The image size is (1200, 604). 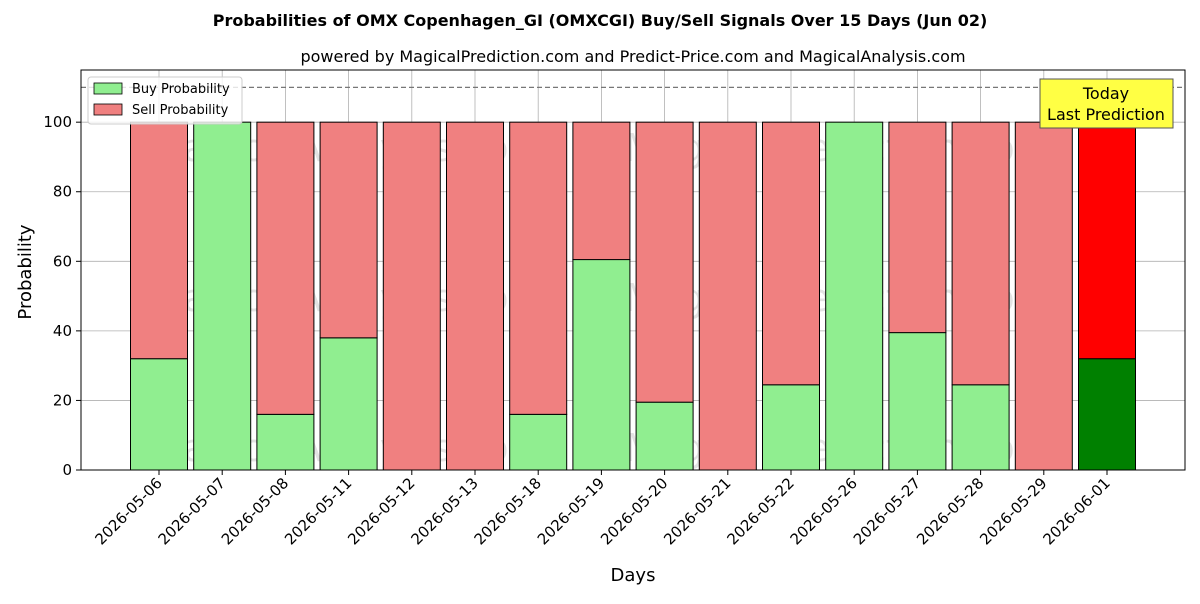 I want to click on x-tick-label: 2026-05-18, so click(x=508, y=511).